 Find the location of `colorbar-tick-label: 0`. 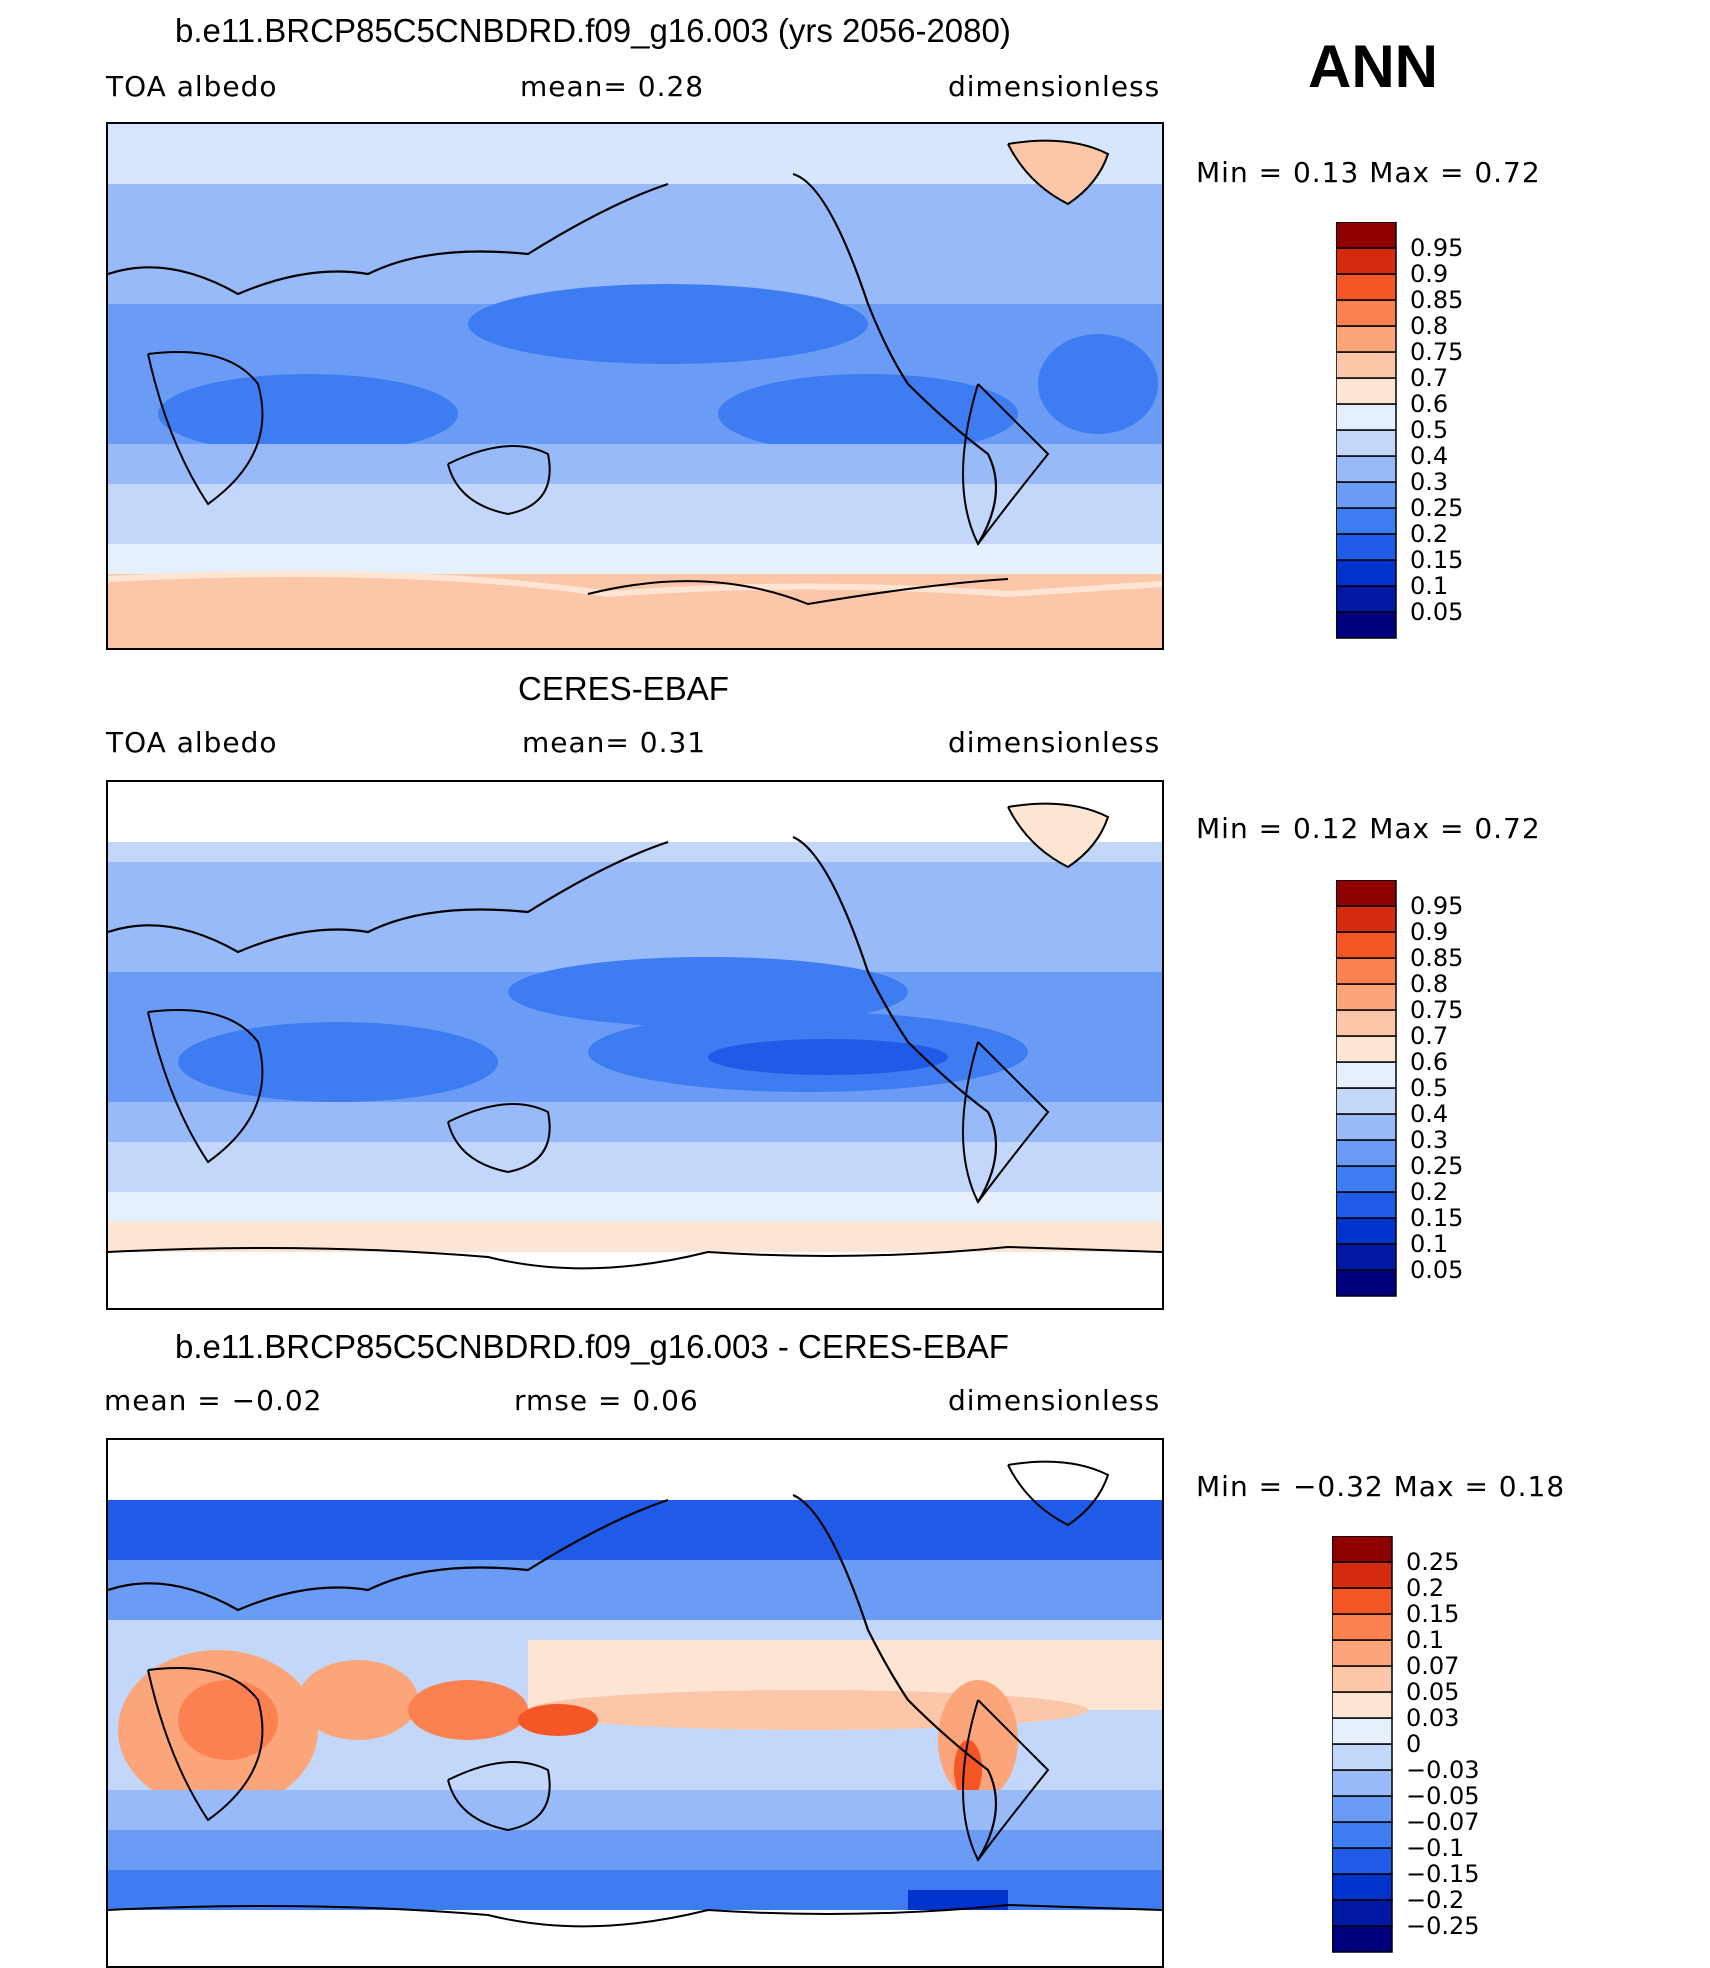

colorbar-tick-label: 0 is located at coordinates (1413, 1744).